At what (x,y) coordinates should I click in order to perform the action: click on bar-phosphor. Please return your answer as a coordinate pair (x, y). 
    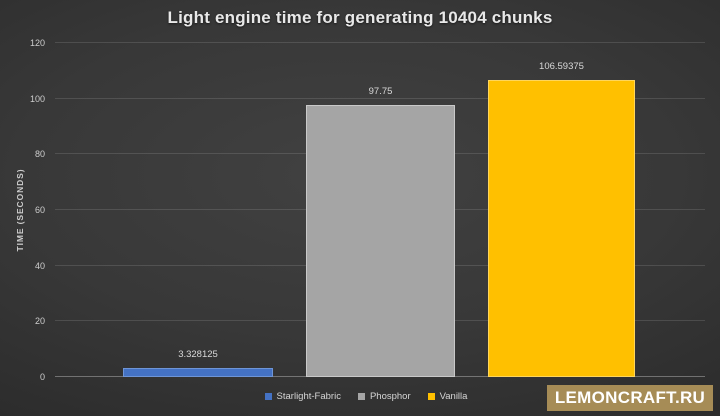
    Looking at the image, I should click on (380, 240).